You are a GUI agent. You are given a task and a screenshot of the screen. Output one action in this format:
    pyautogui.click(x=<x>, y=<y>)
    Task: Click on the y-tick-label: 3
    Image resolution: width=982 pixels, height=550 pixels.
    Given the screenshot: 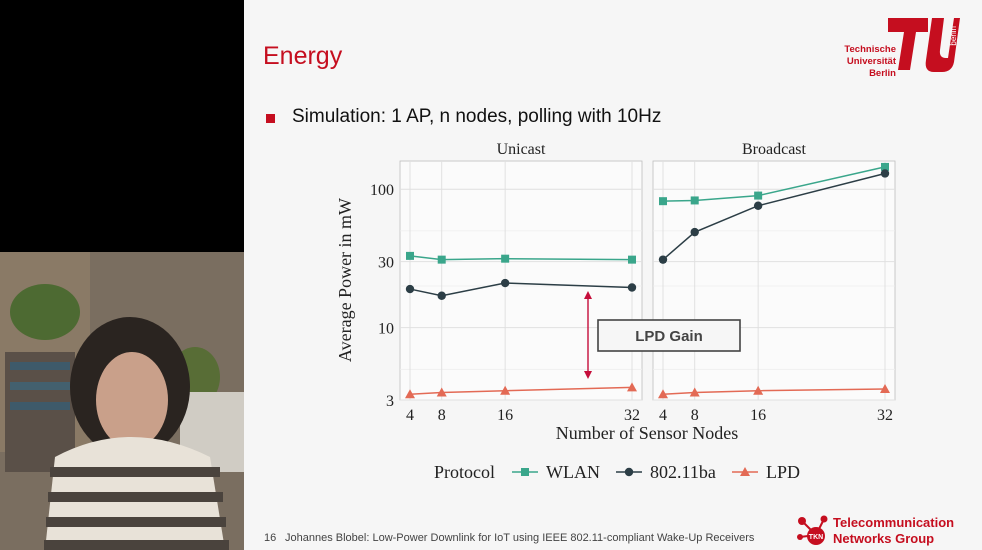 What is the action you would take?
    pyautogui.click(x=390, y=401)
    